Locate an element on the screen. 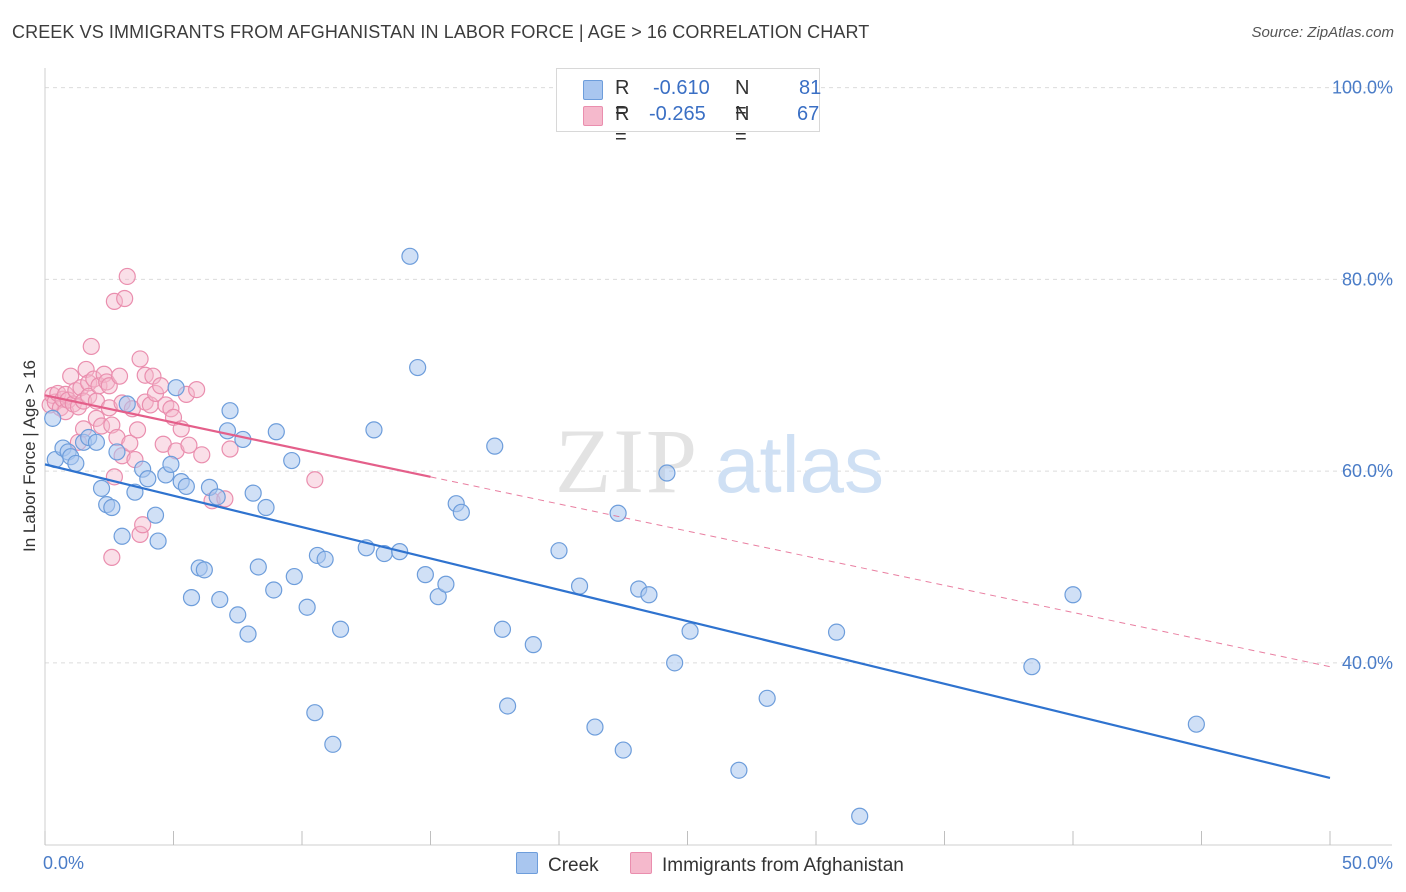  source-label: Source: ZipAtlas.com is located at coordinates (1322, 32).